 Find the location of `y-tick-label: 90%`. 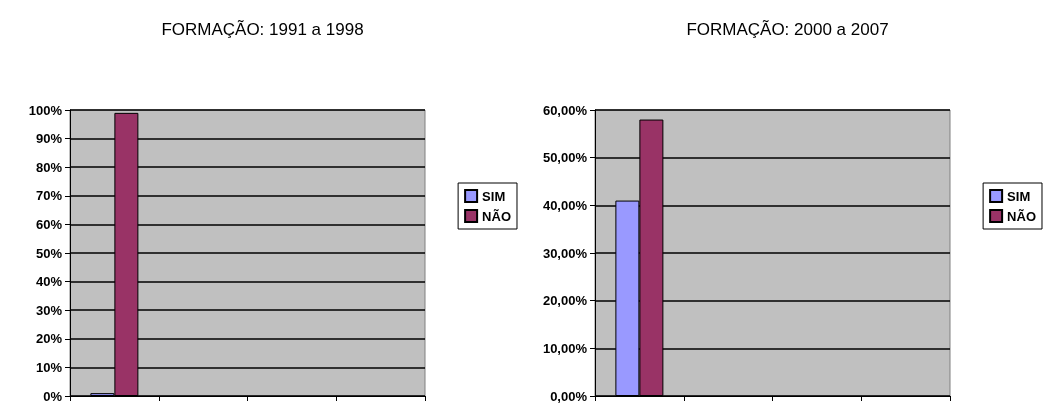

y-tick-label: 90% is located at coordinates (49, 139).